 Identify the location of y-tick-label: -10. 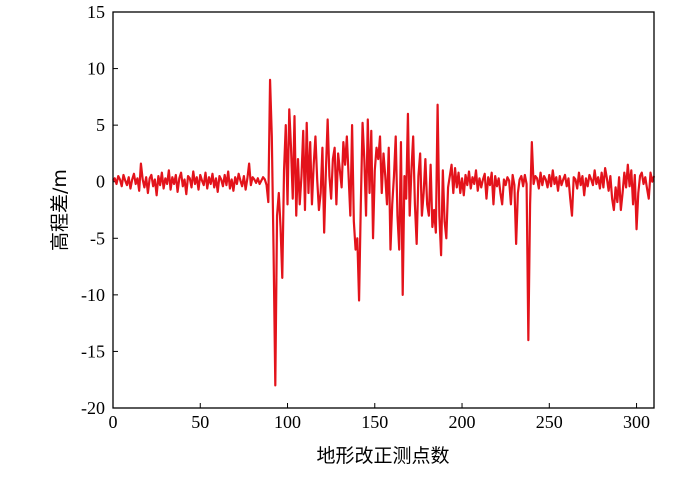
(93, 295).